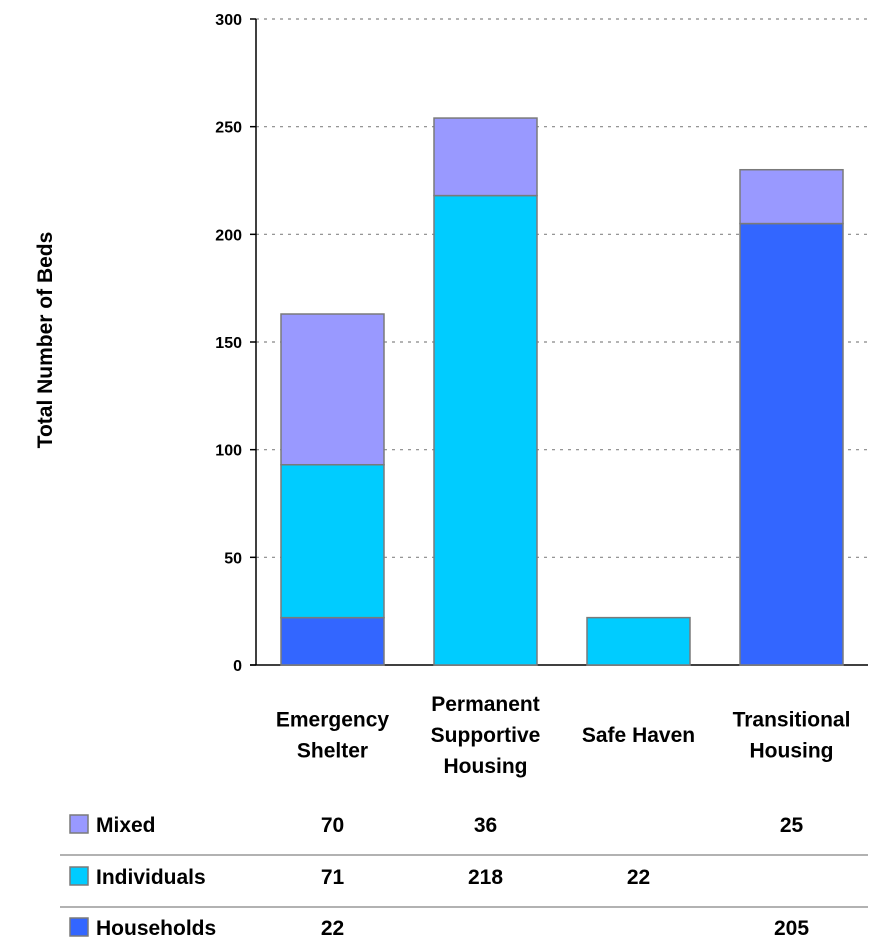 The image size is (870, 947). I want to click on legend-label-mixed: Mixed, so click(126, 825).